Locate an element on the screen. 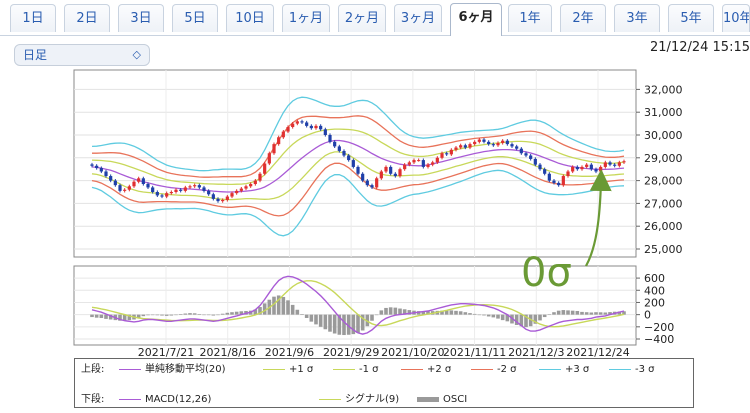  period-tab-bar: 1日 2日 3日 5日 10日 1ヶ月 2ヶ月 3ヶ月 6ヶ月 1年 2年 3年 5年 10年 is located at coordinates (375, 18).